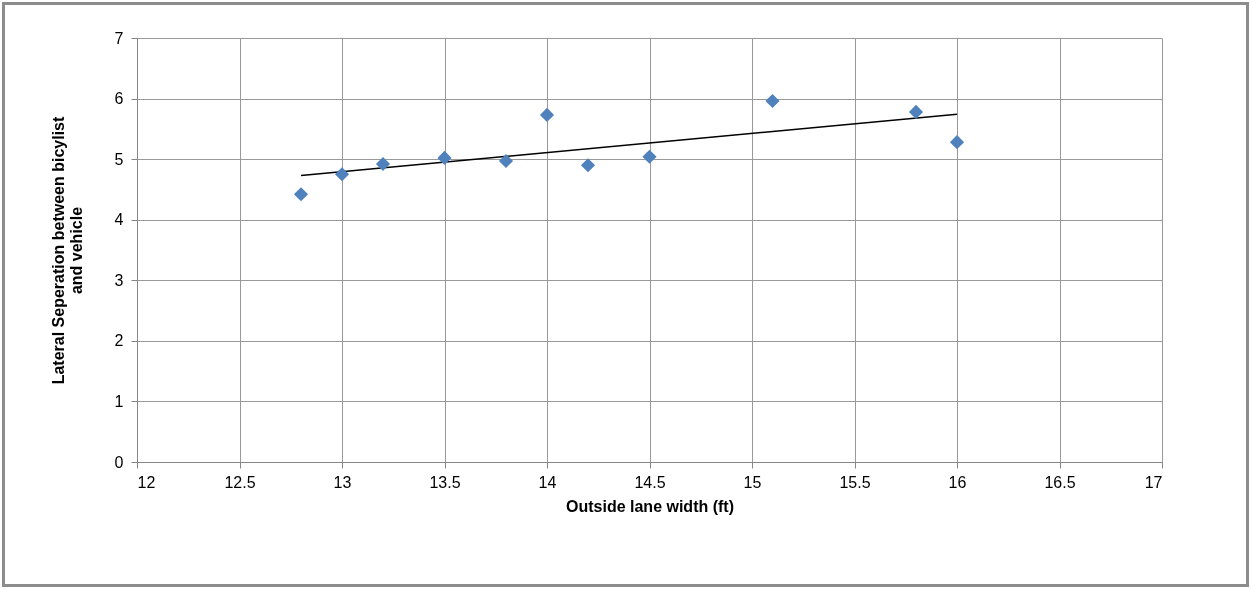  I want to click on y-tick-label: 2, so click(119, 341).